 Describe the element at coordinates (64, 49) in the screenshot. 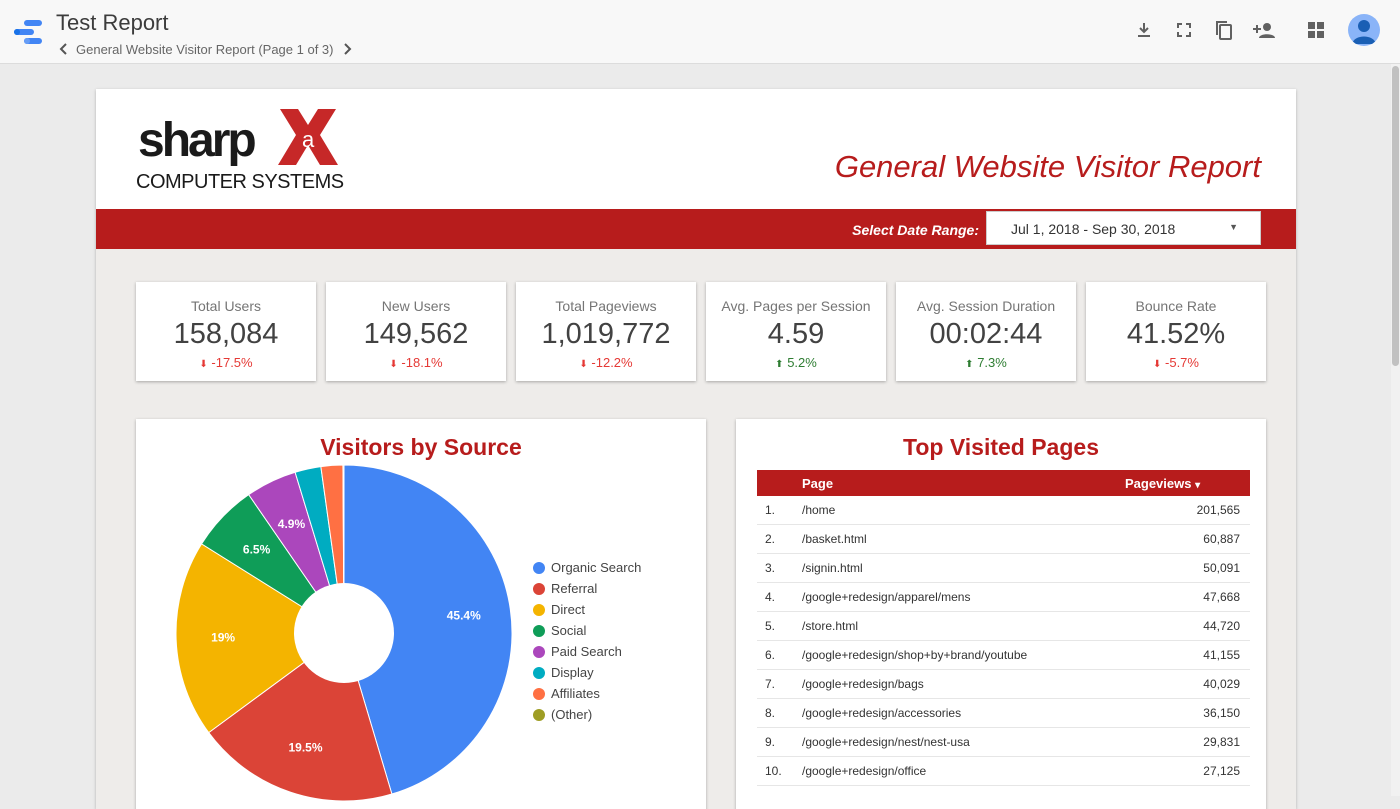

I see `previous-page-icon` at that location.